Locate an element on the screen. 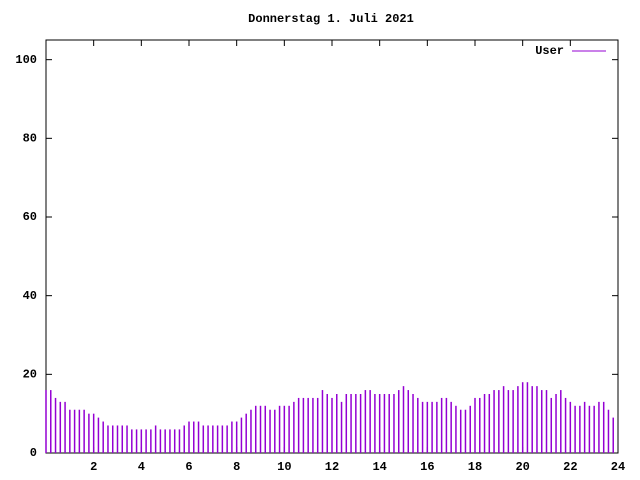 The image size is (640, 480). chart-title: Donnerstag 1. Juli 2021 is located at coordinates (331, 19).